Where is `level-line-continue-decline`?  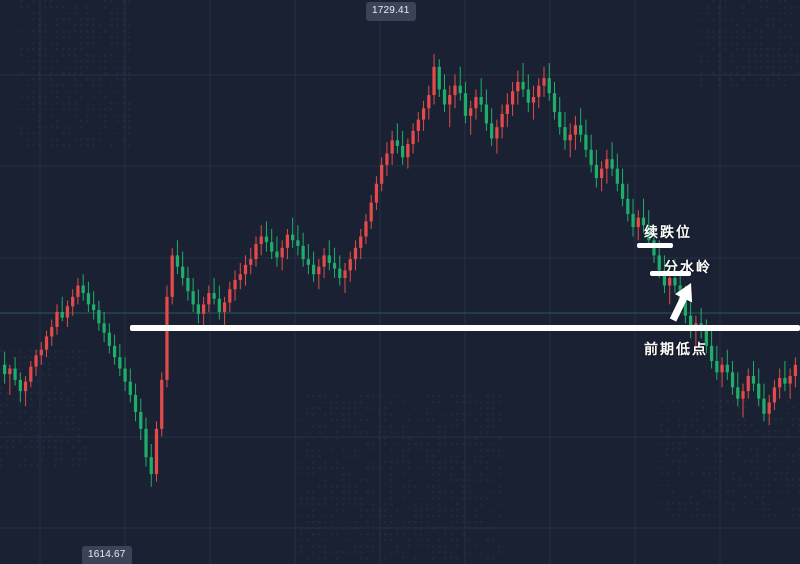 level-line-continue-decline is located at coordinates (655, 245).